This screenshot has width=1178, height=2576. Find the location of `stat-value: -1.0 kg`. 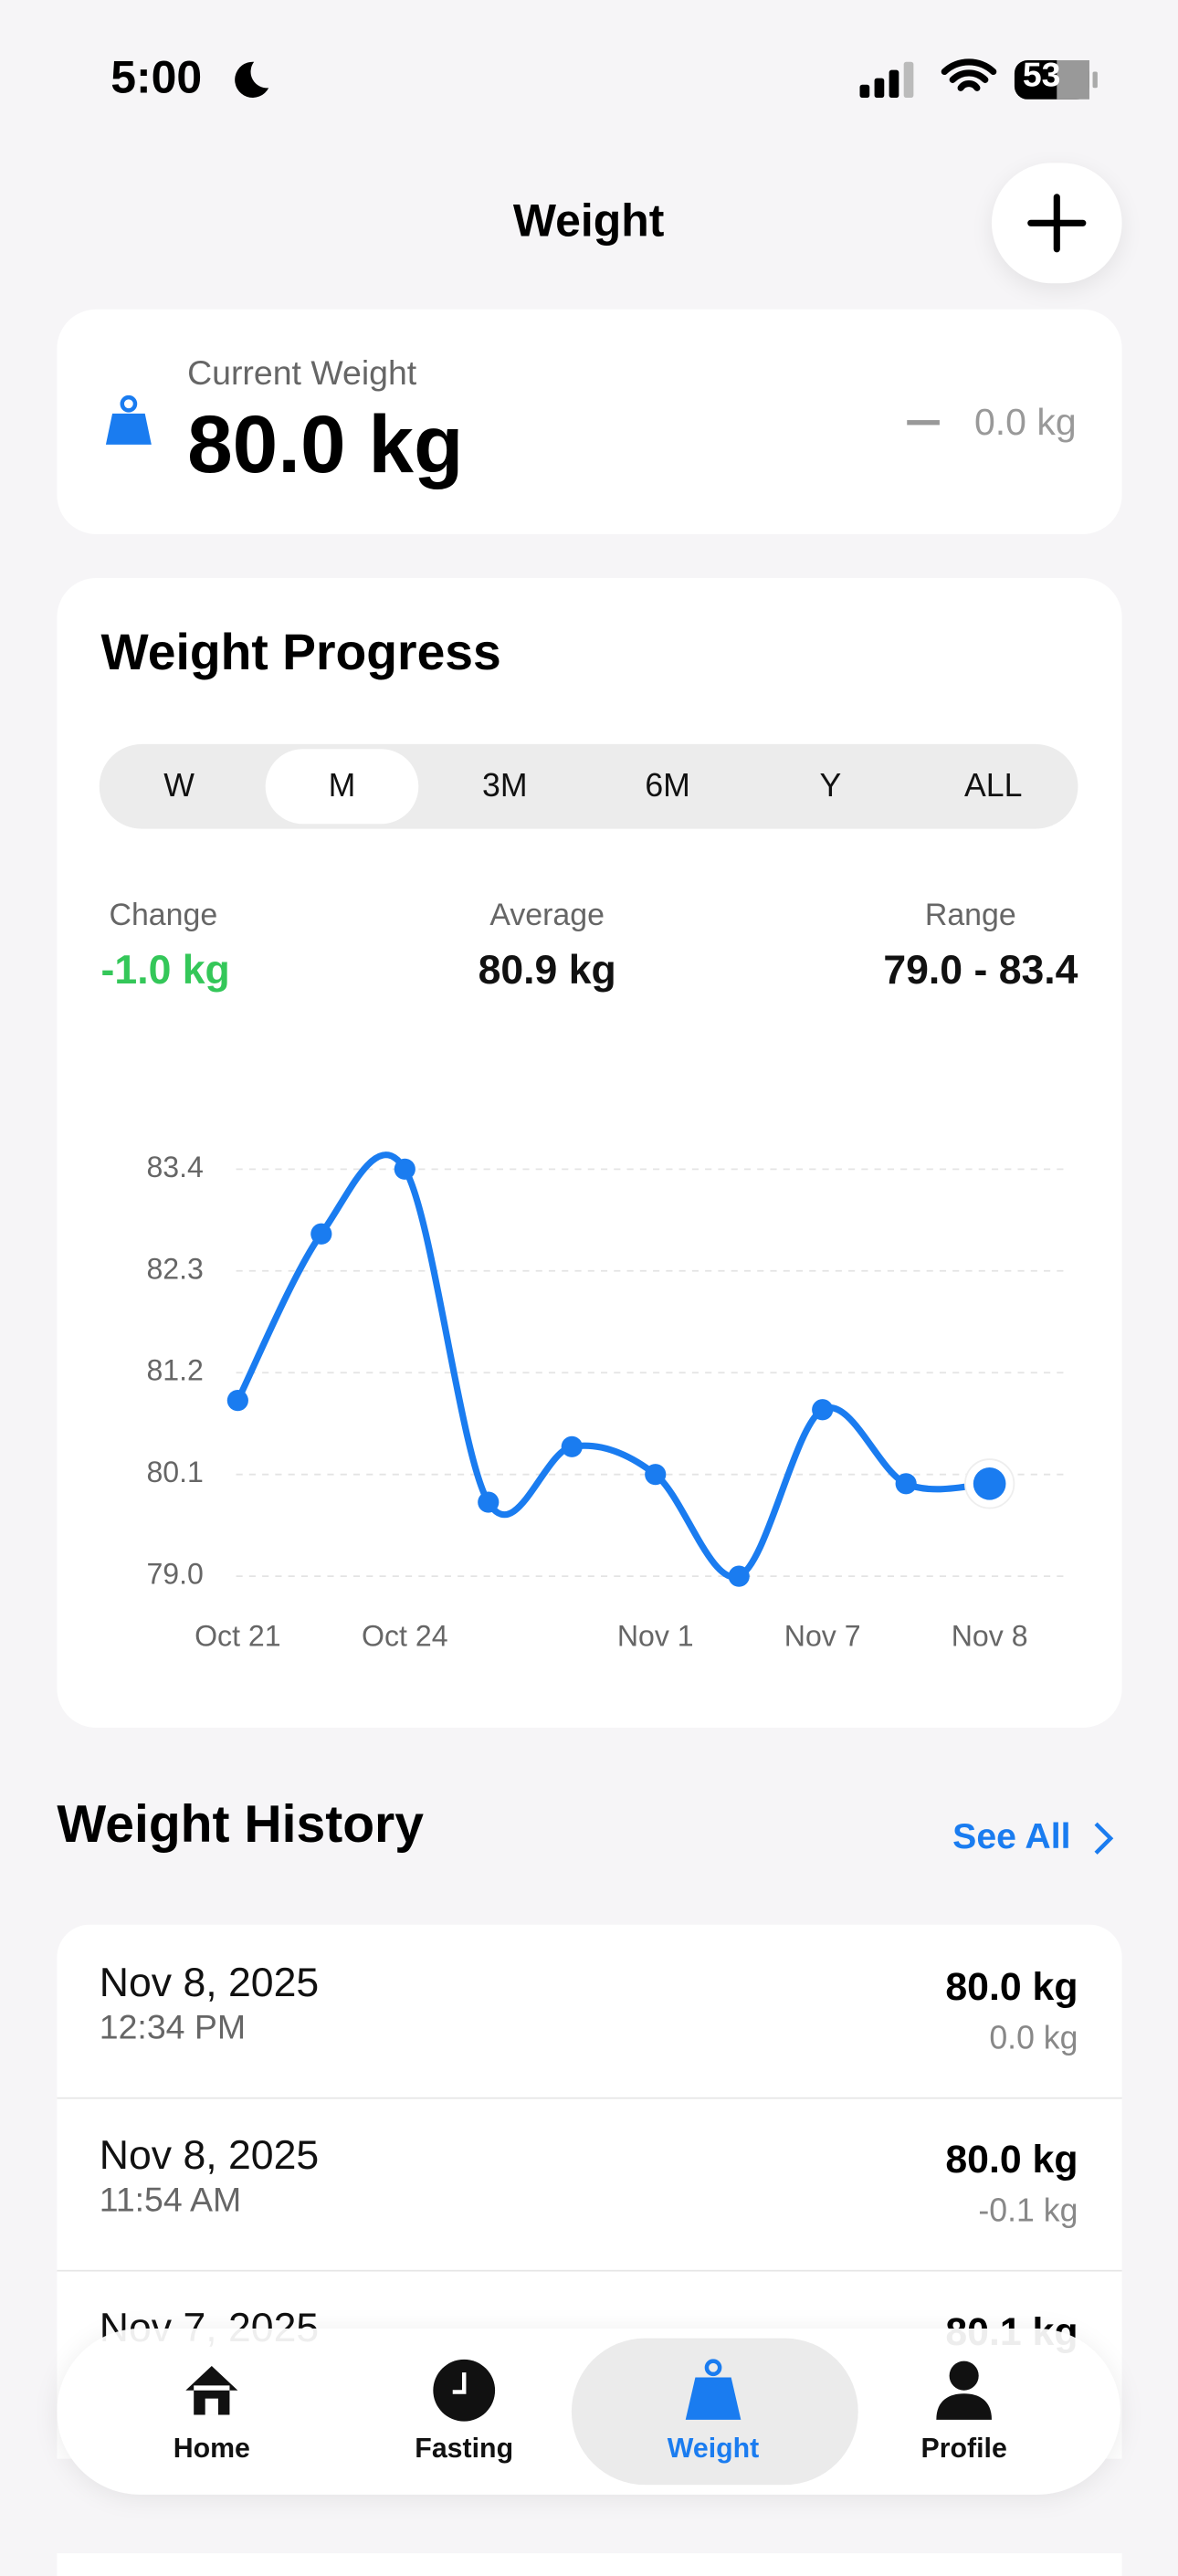

stat-value: -1.0 kg is located at coordinates (165, 970).